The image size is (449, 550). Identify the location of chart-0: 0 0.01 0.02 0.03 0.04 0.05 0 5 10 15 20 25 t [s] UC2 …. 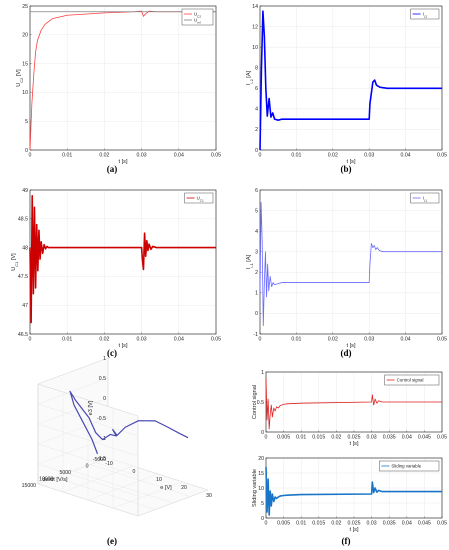
(118, 84).